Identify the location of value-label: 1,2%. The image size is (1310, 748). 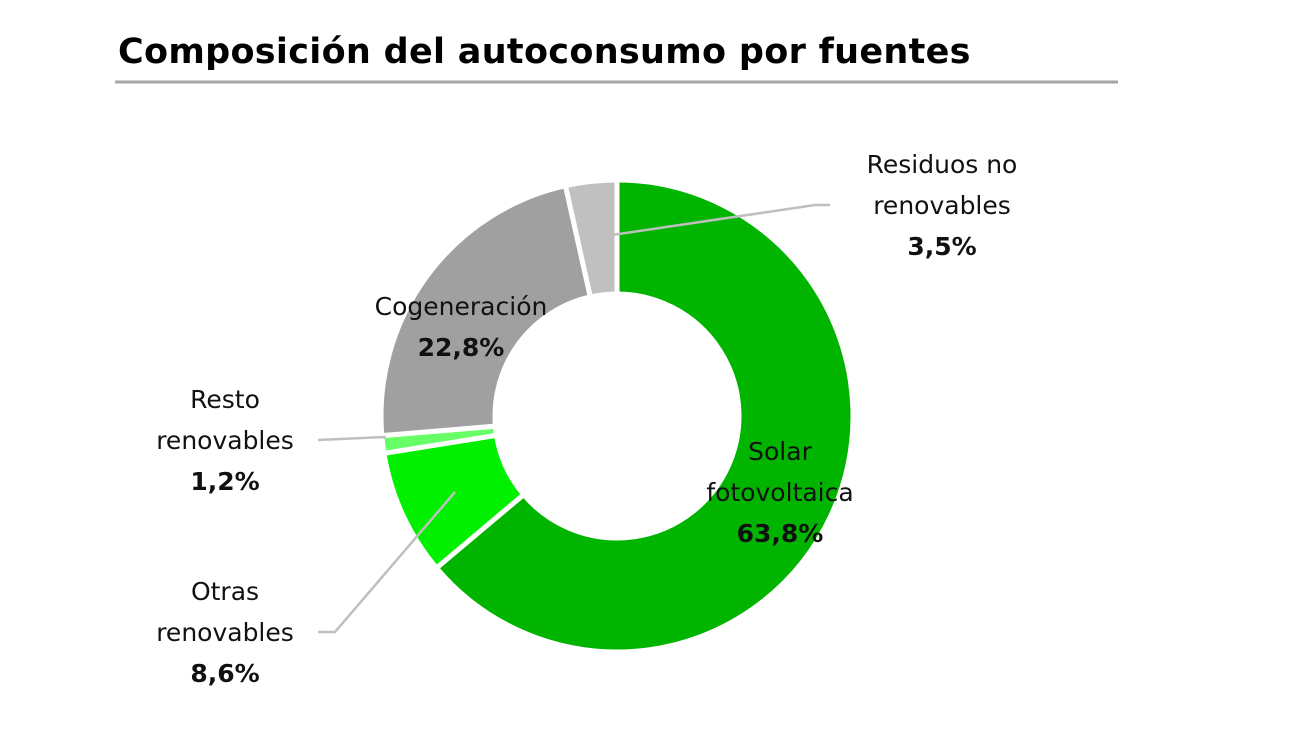
(225, 481).